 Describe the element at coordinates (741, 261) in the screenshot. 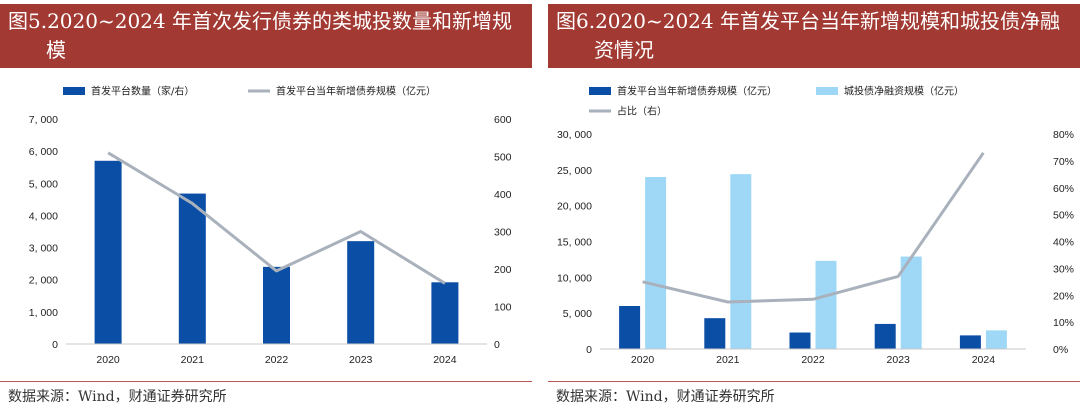

I see `right-bar-b-2021` at that location.